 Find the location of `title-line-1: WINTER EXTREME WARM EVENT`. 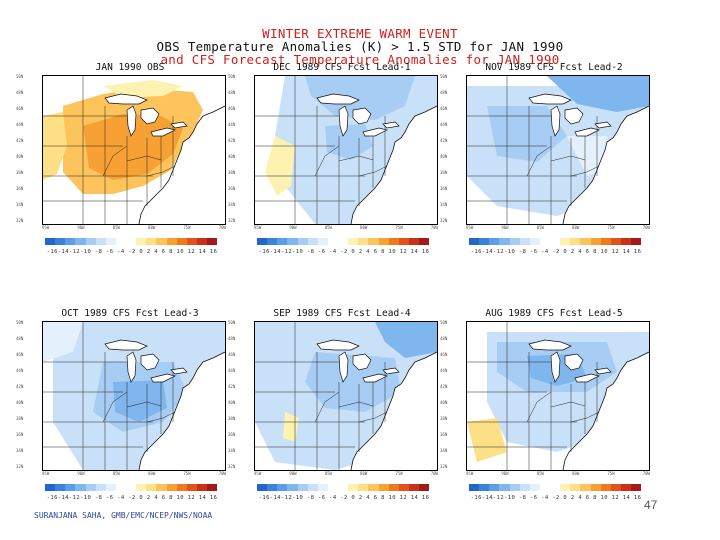

title-line-1: WINTER EXTREME WARM EVENT is located at coordinates (360, 33).